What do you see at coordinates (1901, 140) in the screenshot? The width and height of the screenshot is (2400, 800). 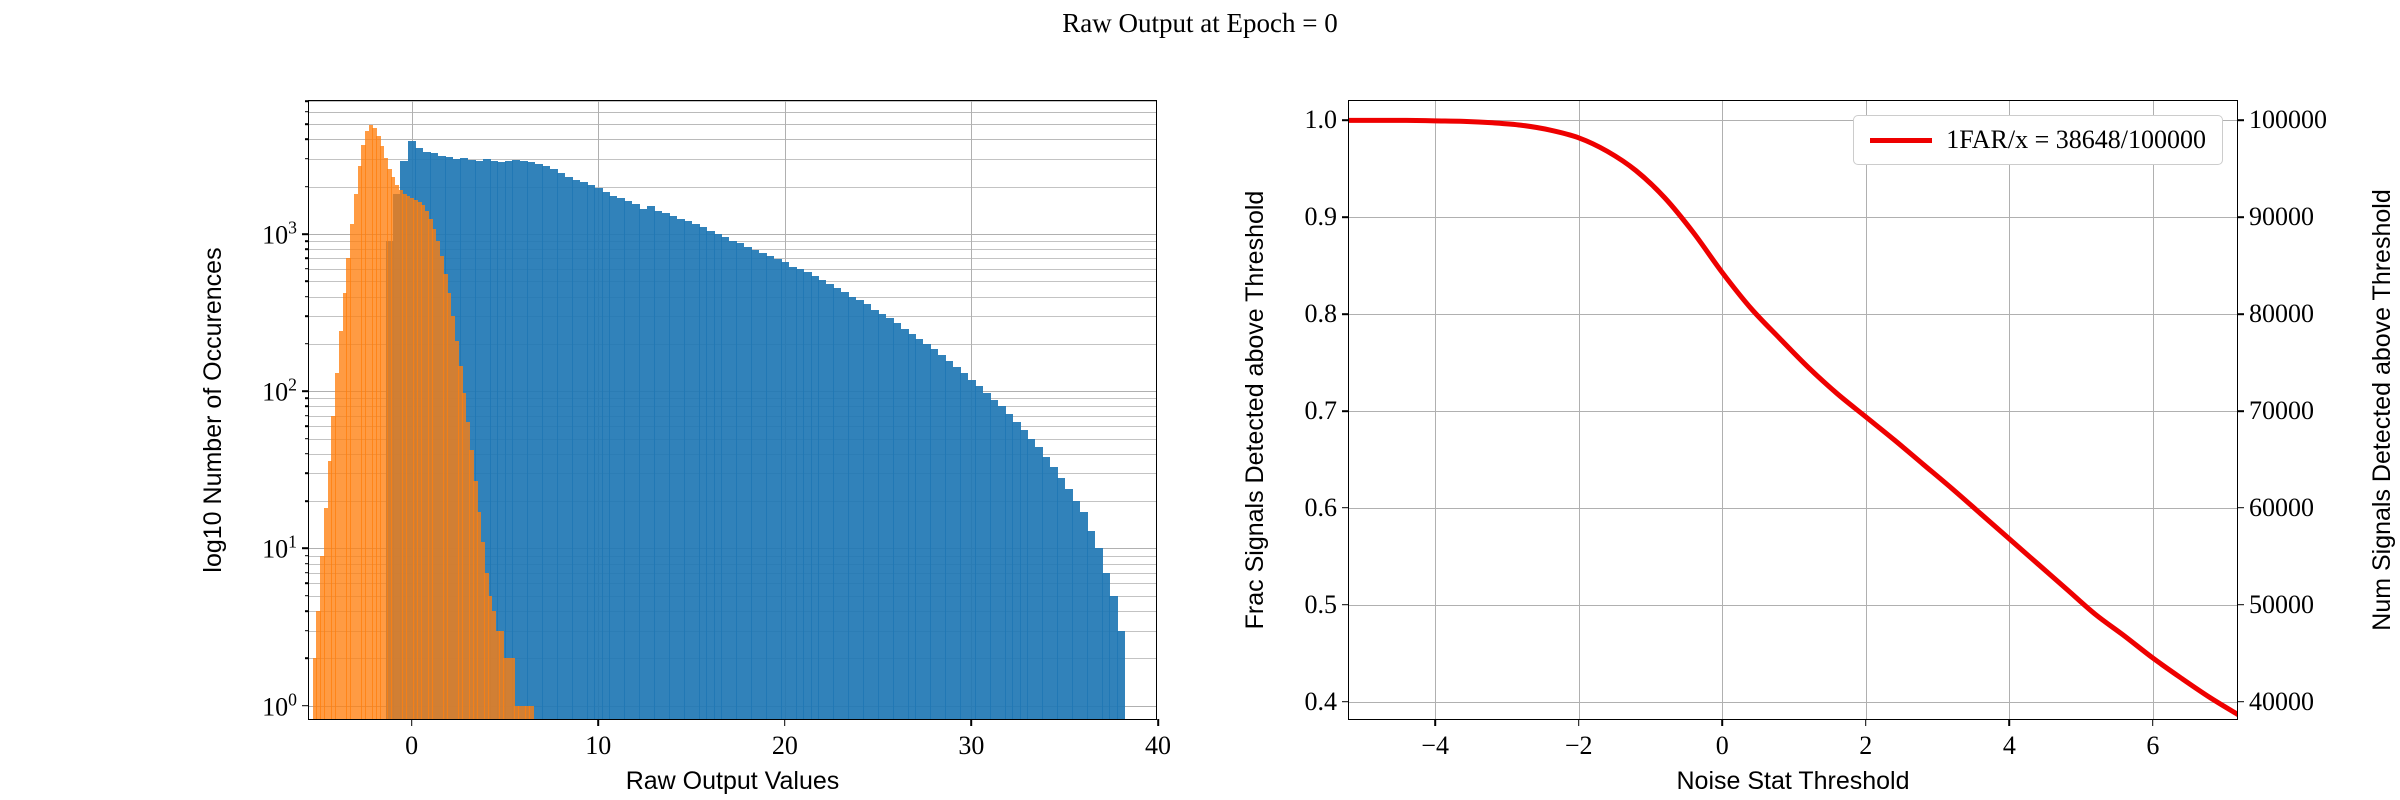 I see `legend-line-swatch` at bounding box center [1901, 140].